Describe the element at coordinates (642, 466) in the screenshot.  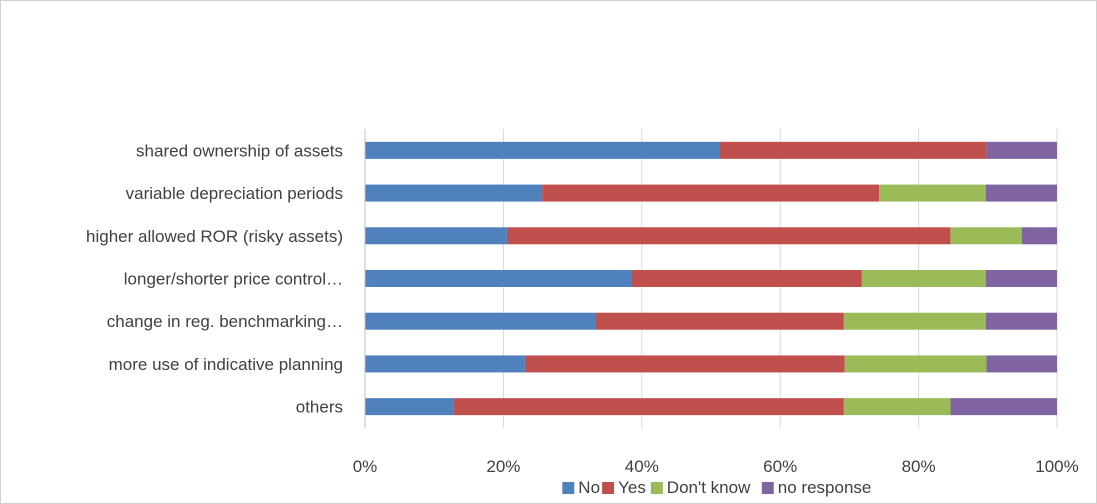
I see `x-tick-label: 40%` at that location.